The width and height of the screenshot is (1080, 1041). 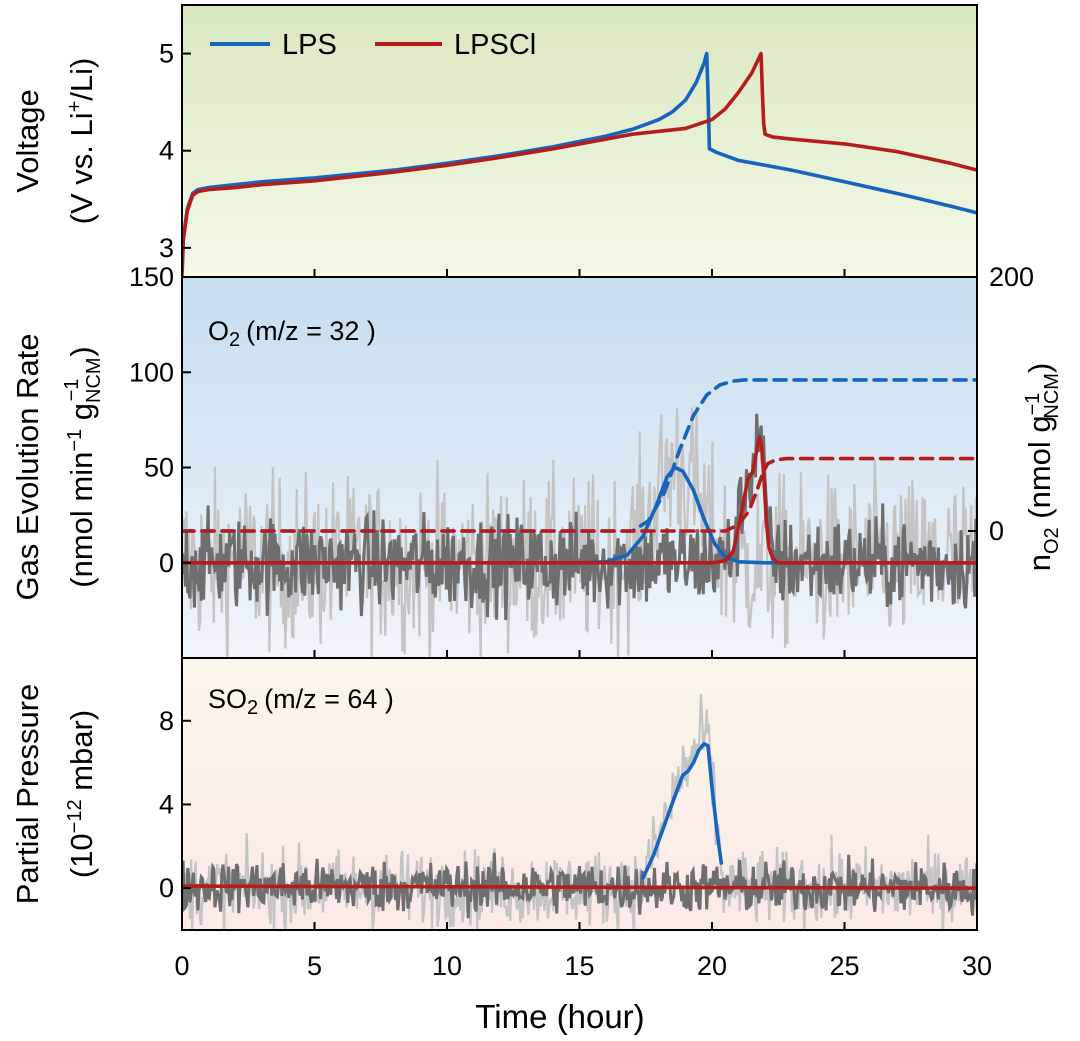 I want to click on xtick-label: 10, so click(x=447, y=966).